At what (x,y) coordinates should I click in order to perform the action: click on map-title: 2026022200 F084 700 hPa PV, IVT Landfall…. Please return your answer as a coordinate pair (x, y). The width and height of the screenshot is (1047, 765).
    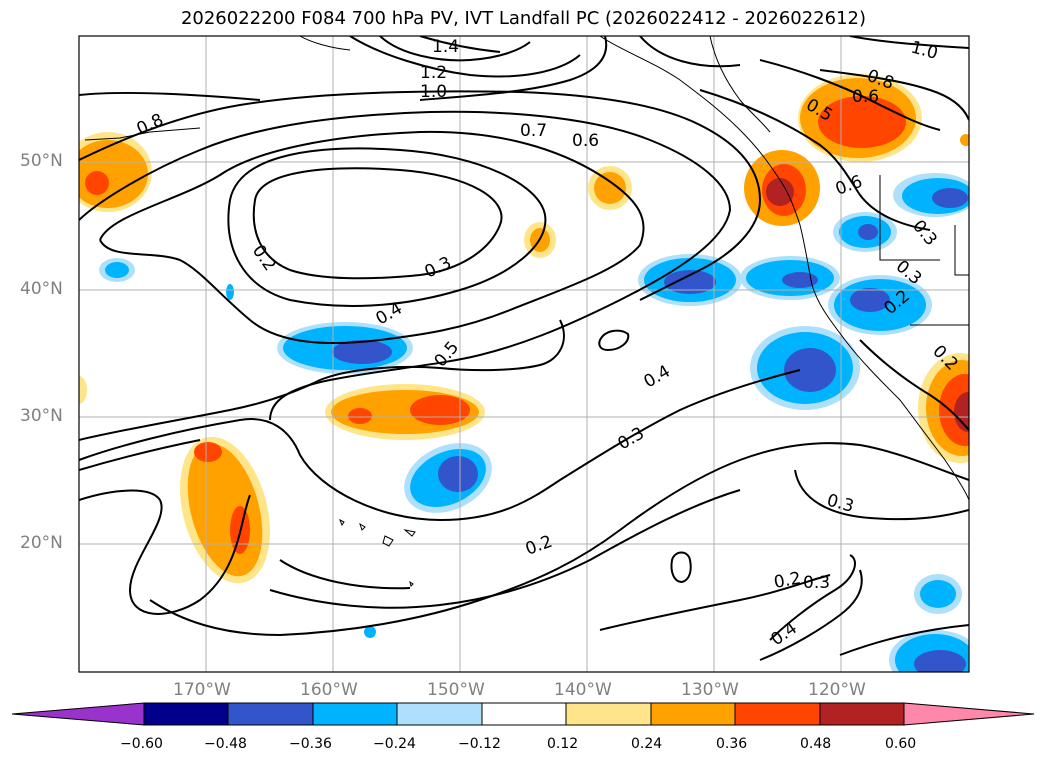
    Looking at the image, I should click on (523, 18).